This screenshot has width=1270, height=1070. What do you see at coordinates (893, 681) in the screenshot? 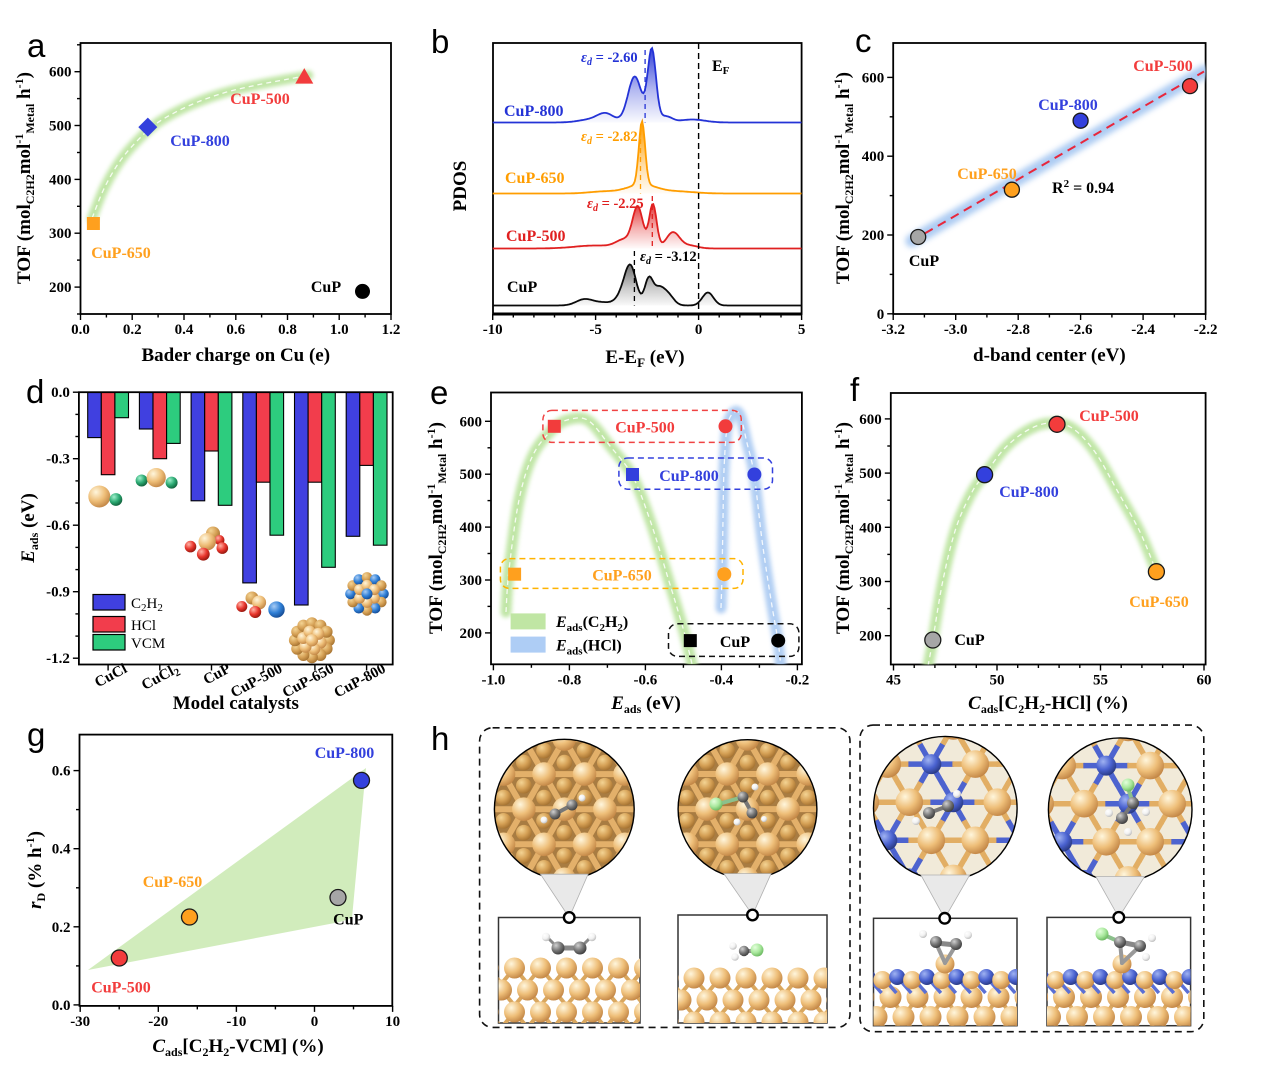
I see `svg-text: 45` at bounding box center [893, 681].